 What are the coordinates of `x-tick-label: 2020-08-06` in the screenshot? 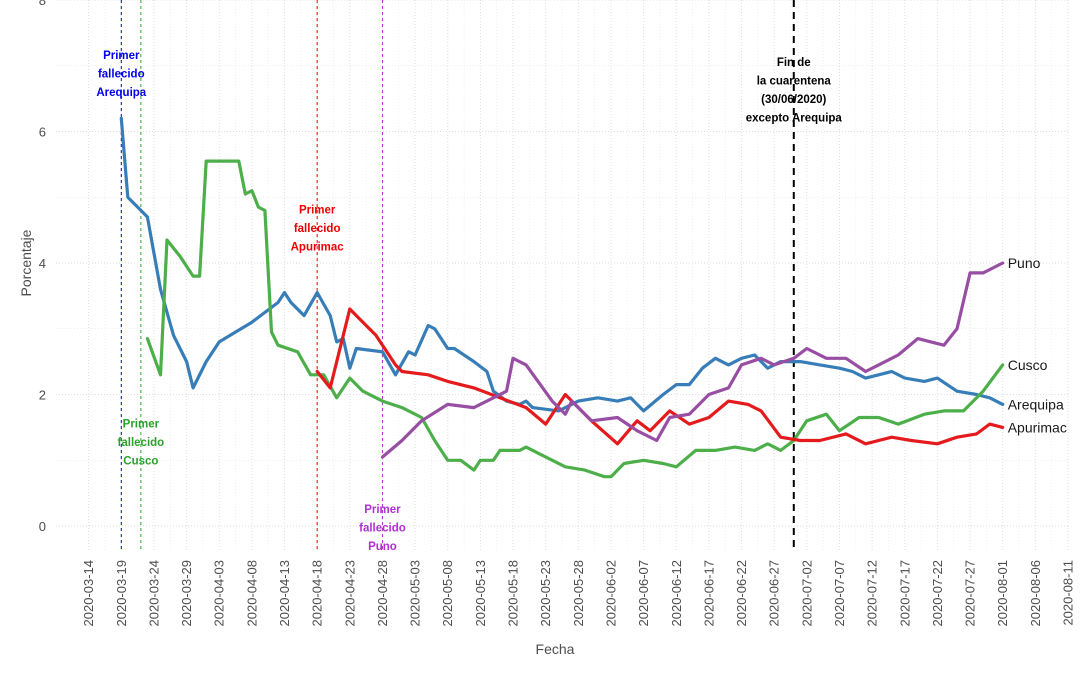 It's located at (1035, 593).